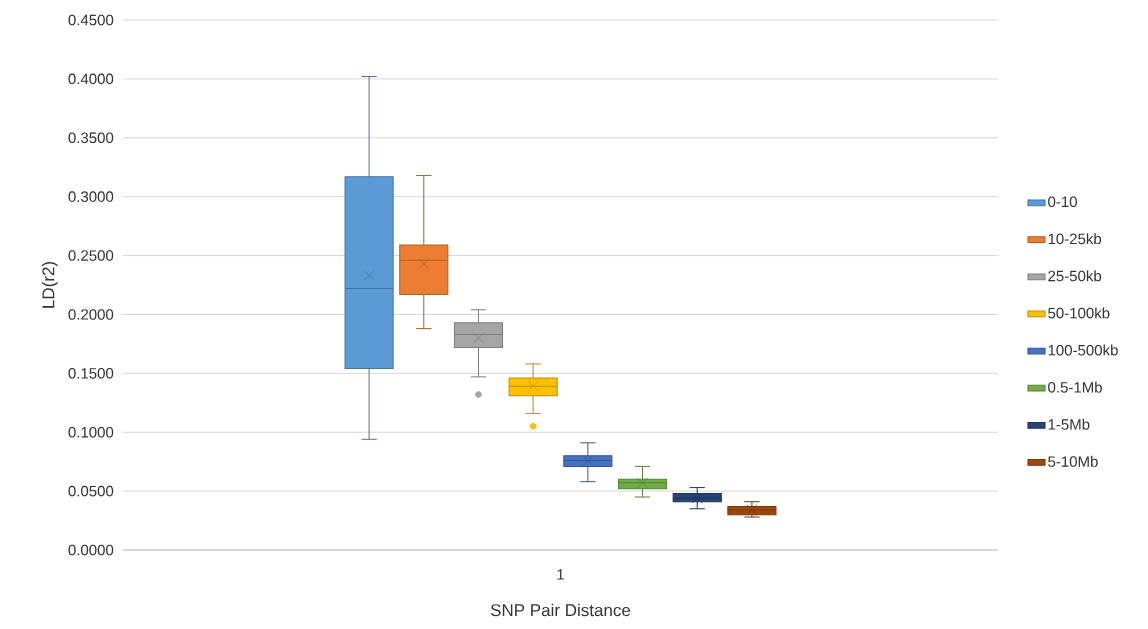 The width and height of the screenshot is (1148, 629). What do you see at coordinates (91, 491) in the screenshot?
I see `y-tick-label: 0.0500` at bounding box center [91, 491].